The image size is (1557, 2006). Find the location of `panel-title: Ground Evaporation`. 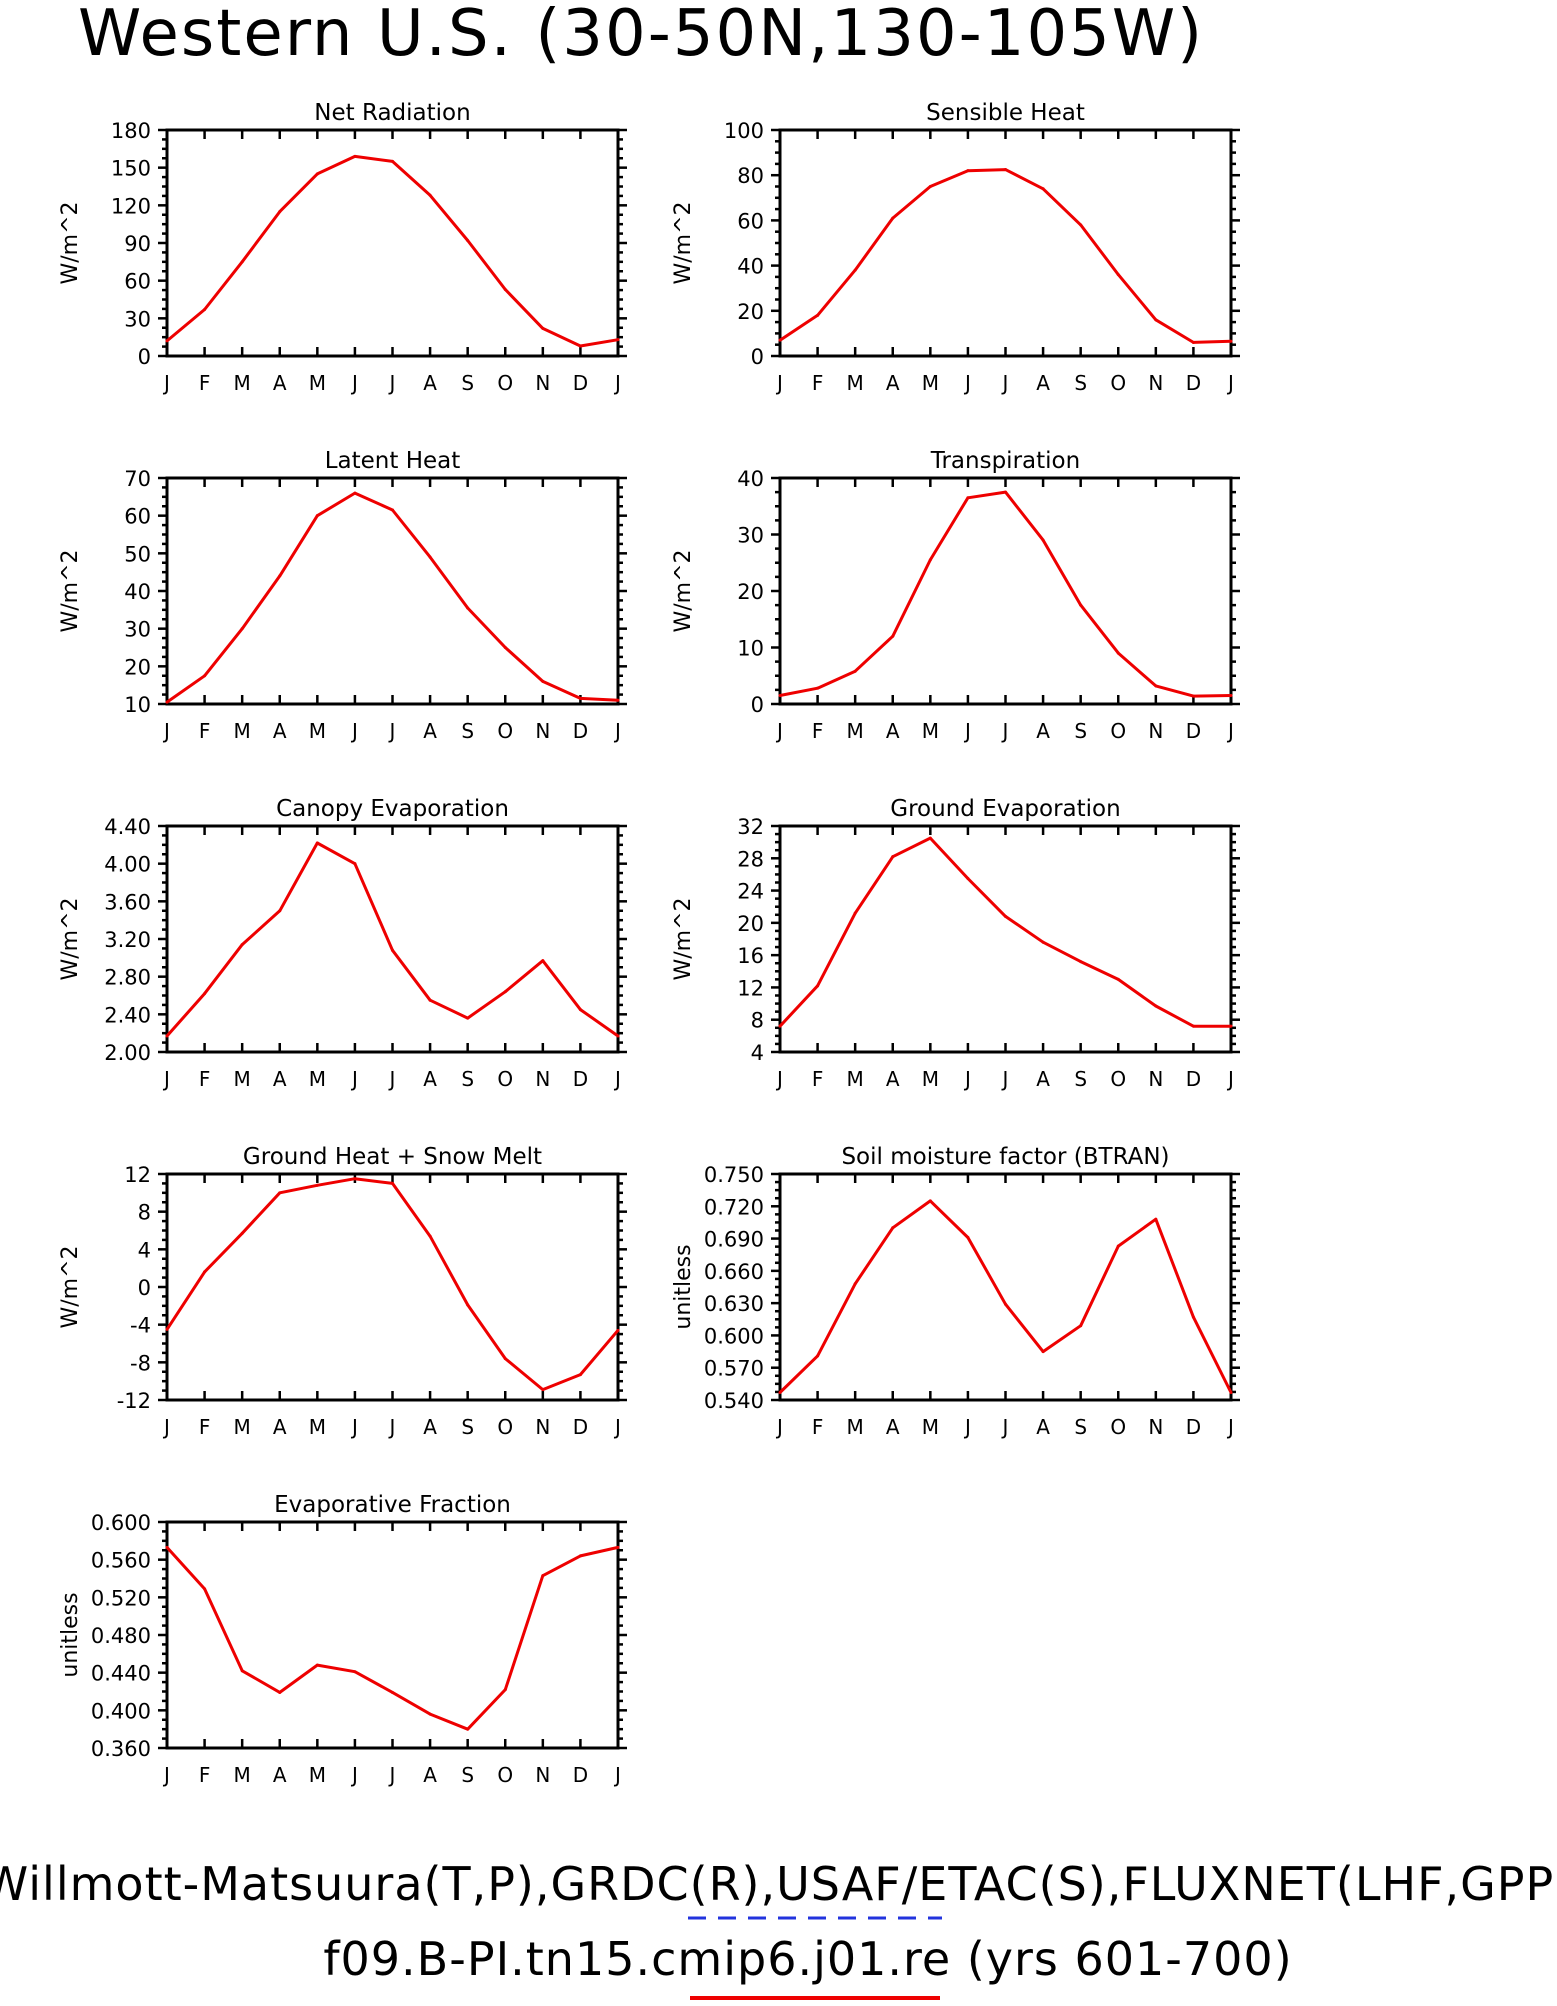

panel-title: Ground Evaporation is located at coordinates (1005, 809).